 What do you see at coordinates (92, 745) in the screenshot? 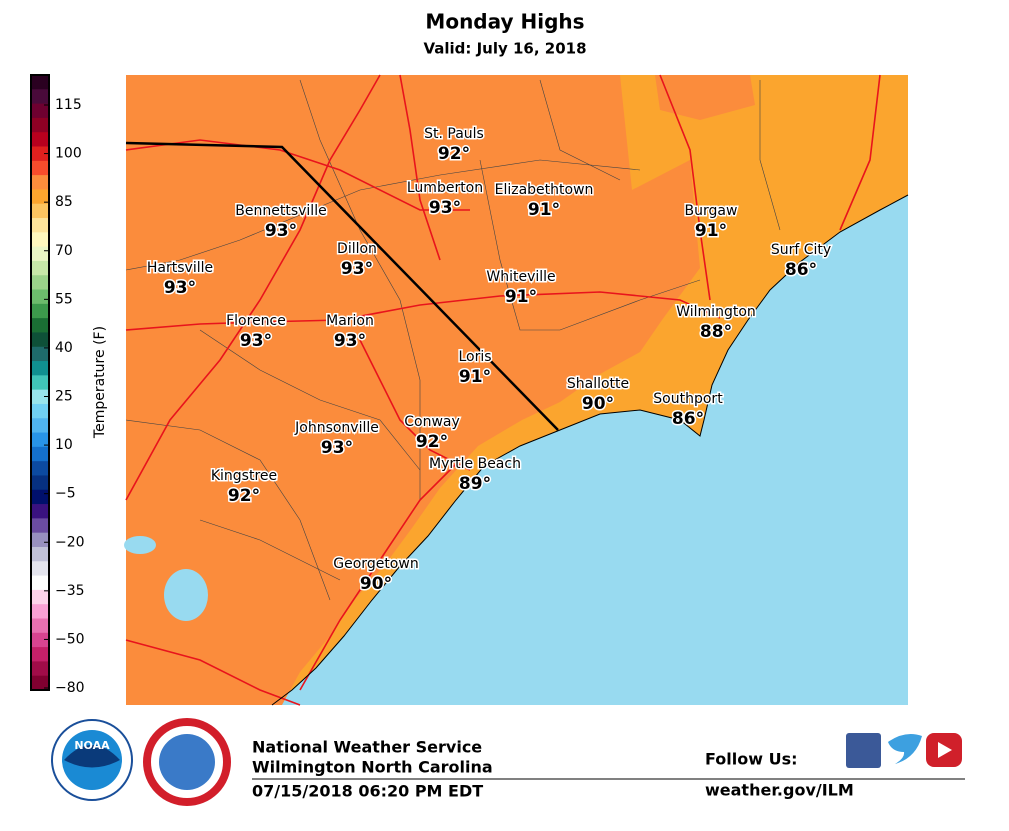
I see `noaa-text: NOAA` at bounding box center [92, 745].